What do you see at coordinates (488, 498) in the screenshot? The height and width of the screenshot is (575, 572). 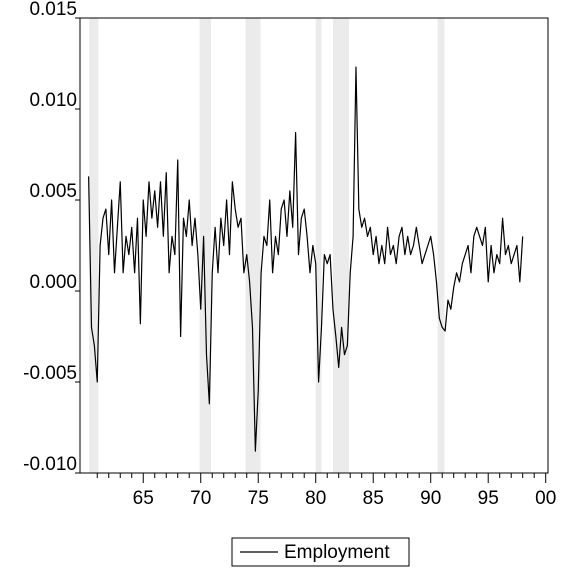 I see `x-tick-label: 95` at bounding box center [488, 498].